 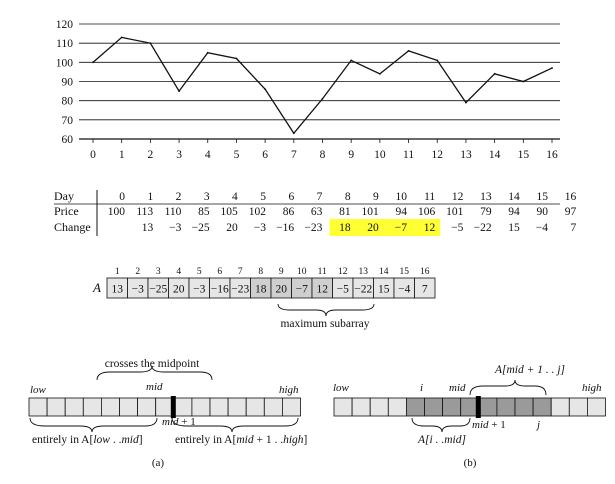 I want to click on table-day-cell: 11, so click(x=429, y=197).